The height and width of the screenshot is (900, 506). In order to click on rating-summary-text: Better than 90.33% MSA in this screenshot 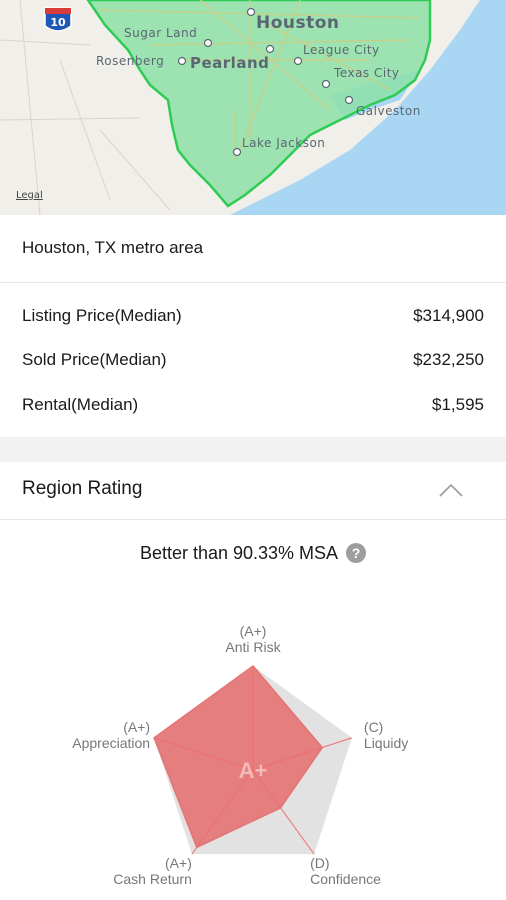, I will do `click(239, 553)`.